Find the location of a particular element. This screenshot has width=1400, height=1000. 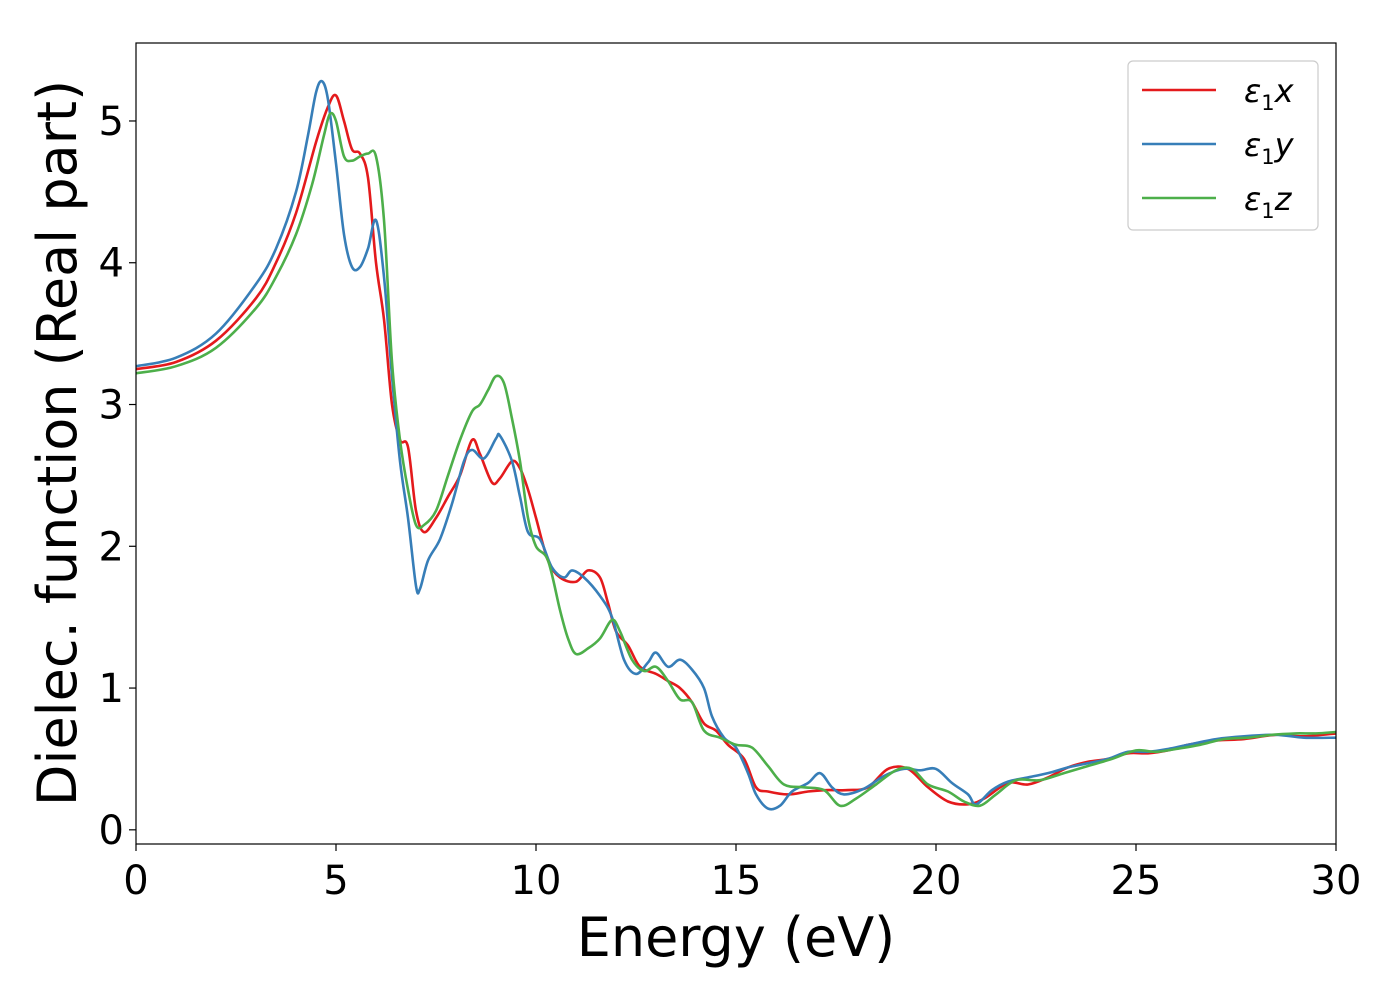

legend-label-var: z is located at coordinates (1283, 199).